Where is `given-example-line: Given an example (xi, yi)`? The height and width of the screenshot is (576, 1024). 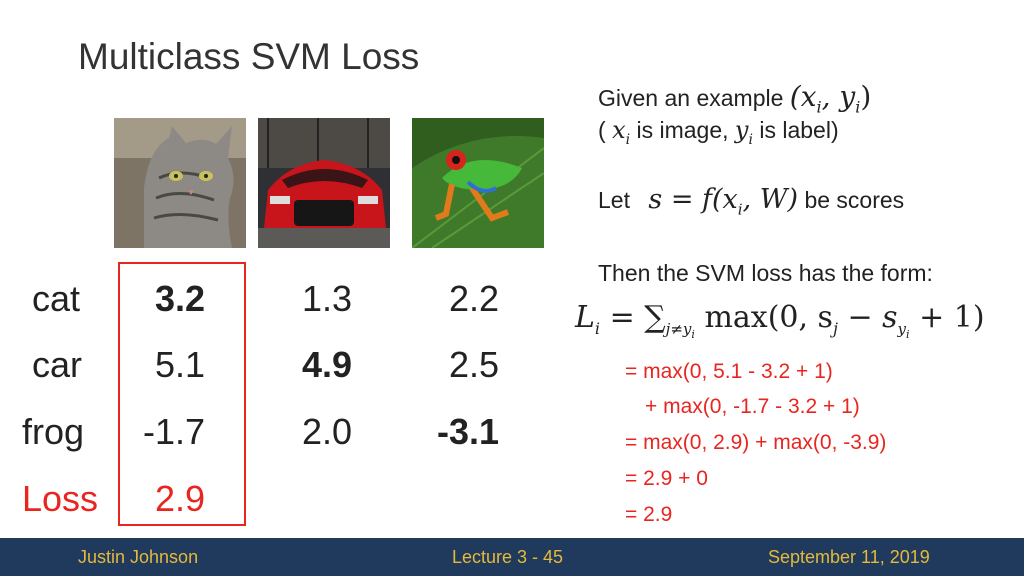
given-example-line: Given an example (xi, yi) is located at coordinates (734, 98).